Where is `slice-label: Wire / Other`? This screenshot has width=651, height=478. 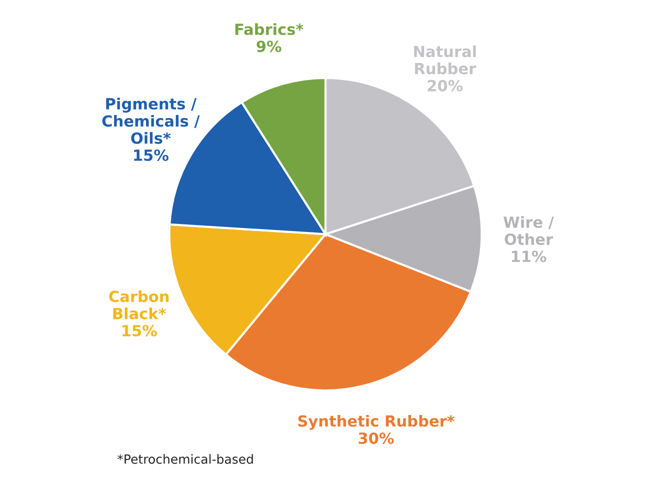
slice-label: Wire / Other is located at coordinates (529, 231).